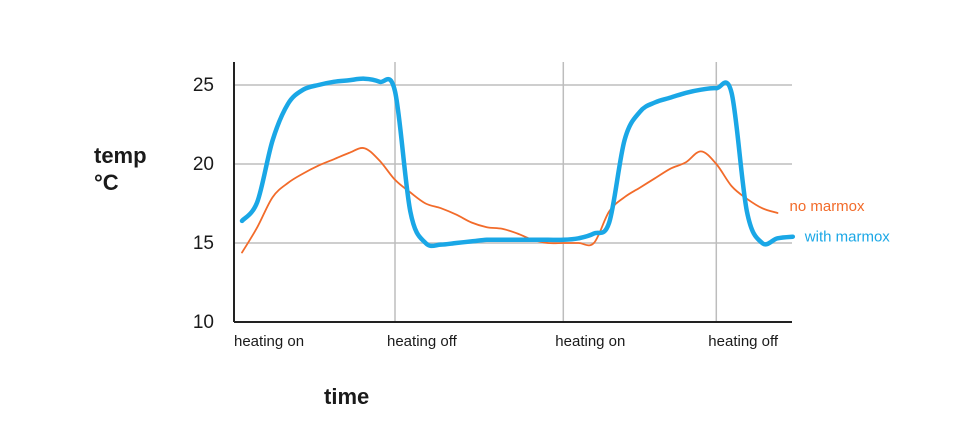 The image size is (962, 442). What do you see at coordinates (203, 164) in the screenshot?
I see `y-tick-label: 20` at bounding box center [203, 164].